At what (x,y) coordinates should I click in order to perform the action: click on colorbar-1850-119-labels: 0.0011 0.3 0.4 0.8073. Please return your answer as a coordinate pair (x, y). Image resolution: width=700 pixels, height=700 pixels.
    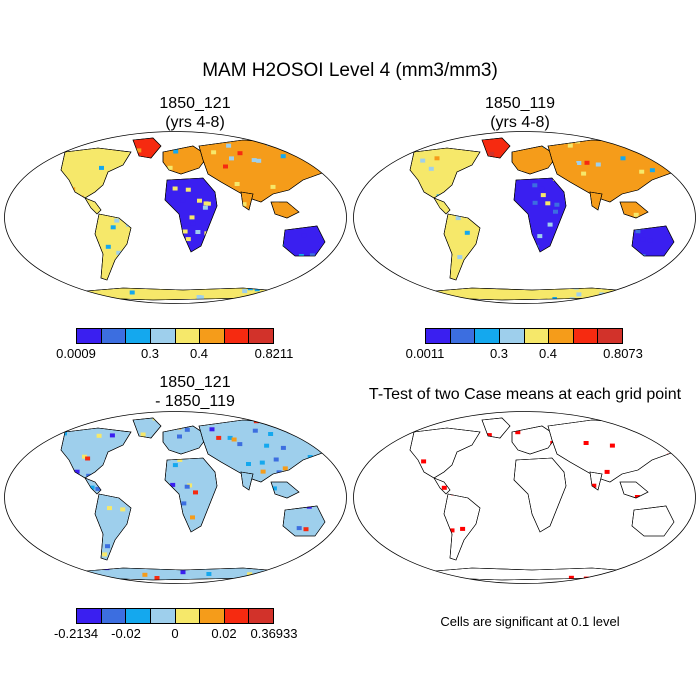
    Looking at the image, I should click on (524, 354).